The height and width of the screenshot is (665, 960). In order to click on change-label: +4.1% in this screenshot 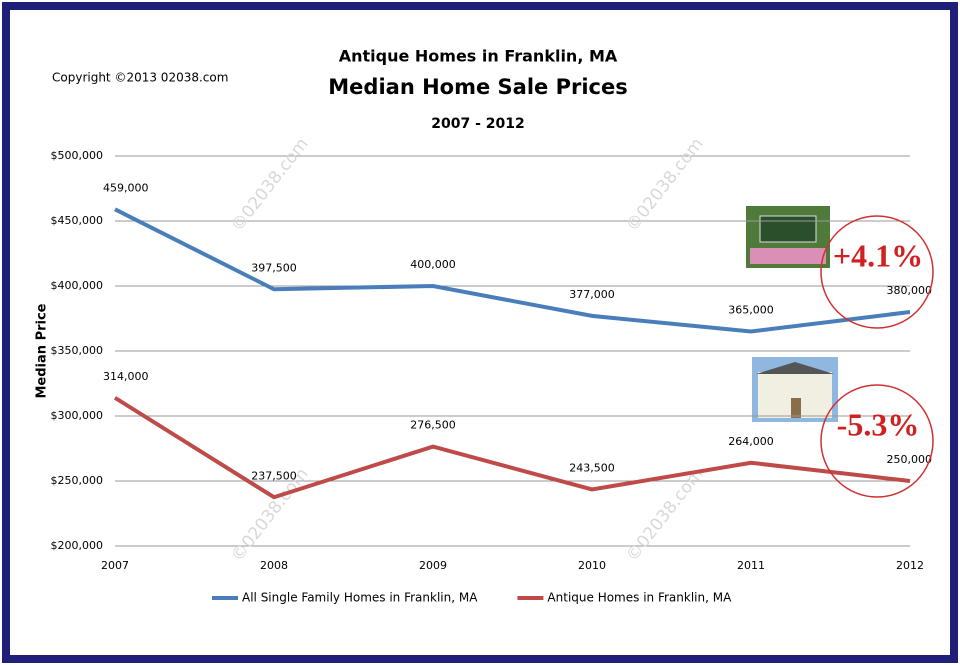, I will do `click(878, 255)`.